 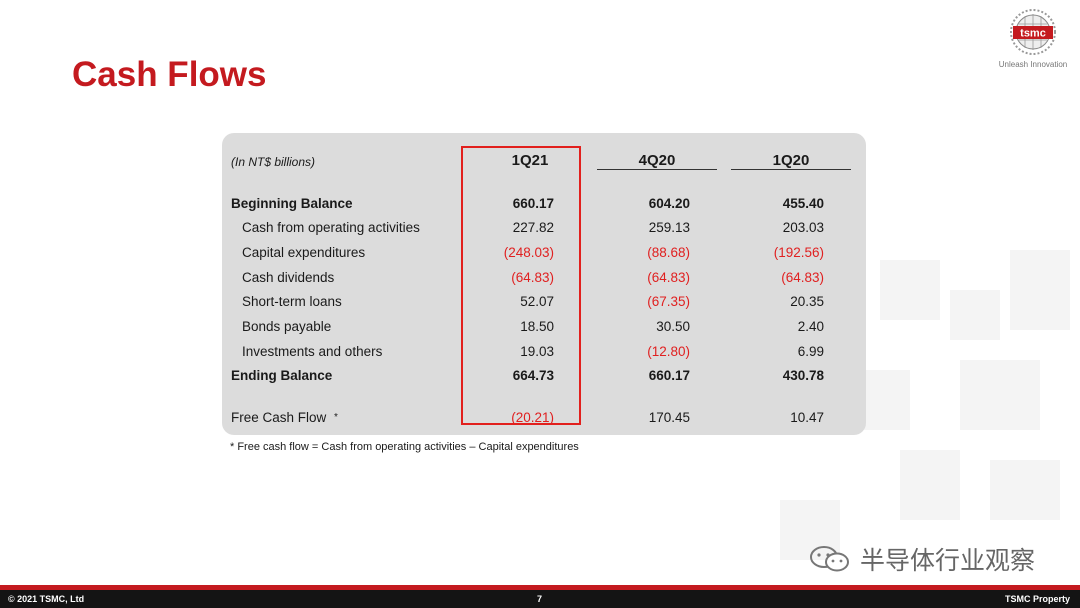 I want to click on footer-bar: © 2021 TSMC, Ltd 7 TSMC Property, so click(x=540, y=599).